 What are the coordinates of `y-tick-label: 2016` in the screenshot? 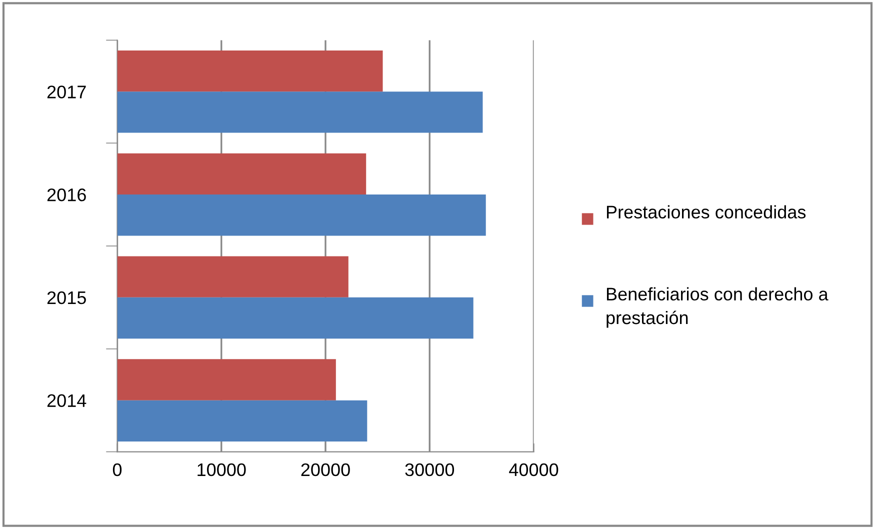 It's located at (66, 195).